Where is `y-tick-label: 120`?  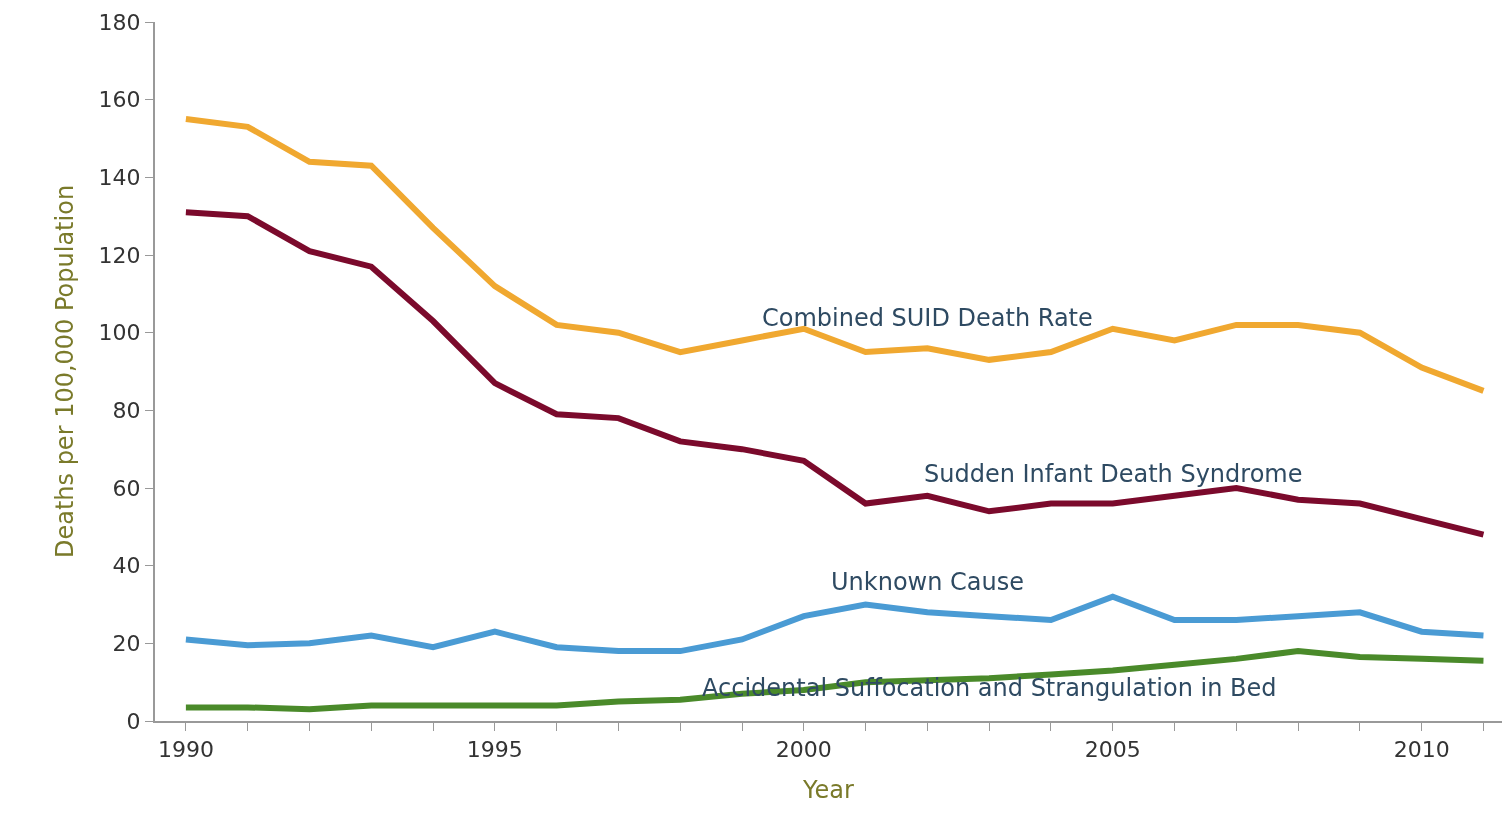 y-tick-label: 120 is located at coordinates (119, 255).